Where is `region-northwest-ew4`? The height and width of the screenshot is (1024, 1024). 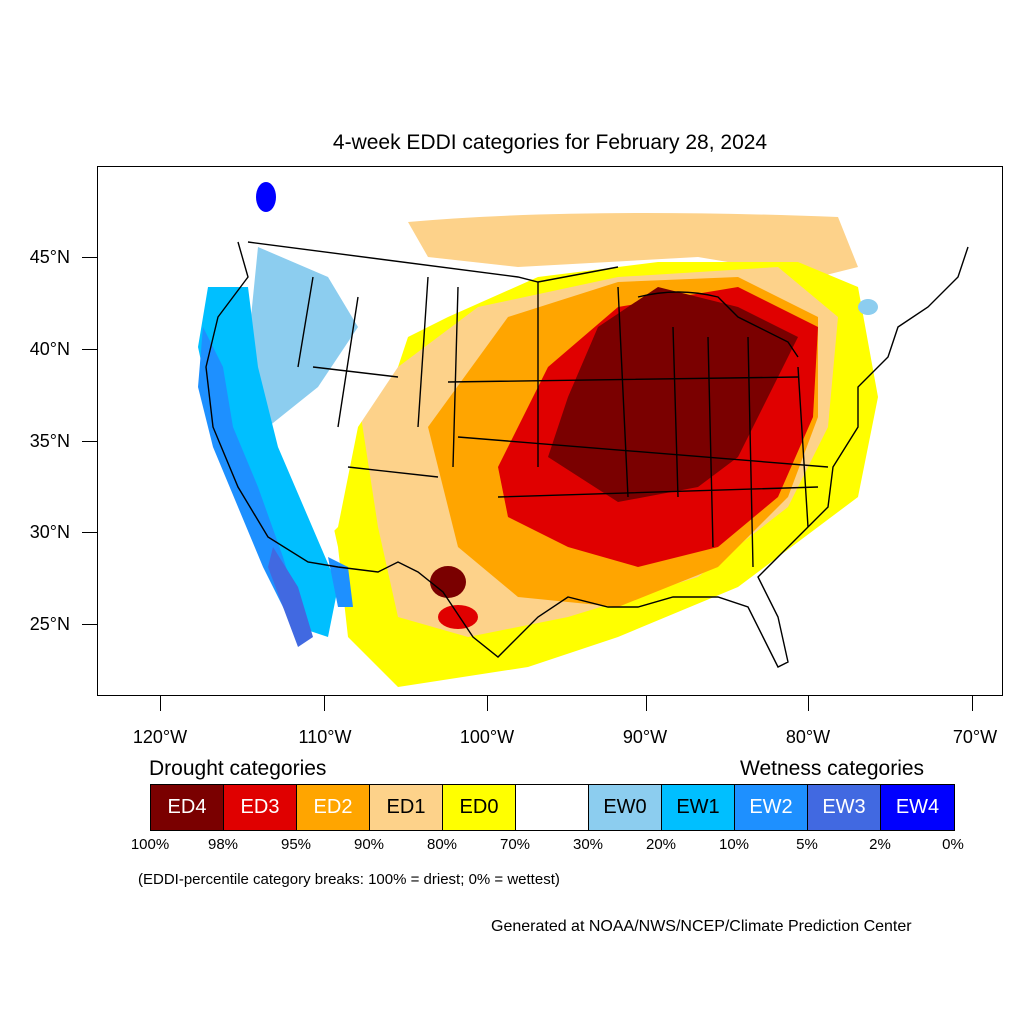
region-northwest-ew4 is located at coordinates (266, 197).